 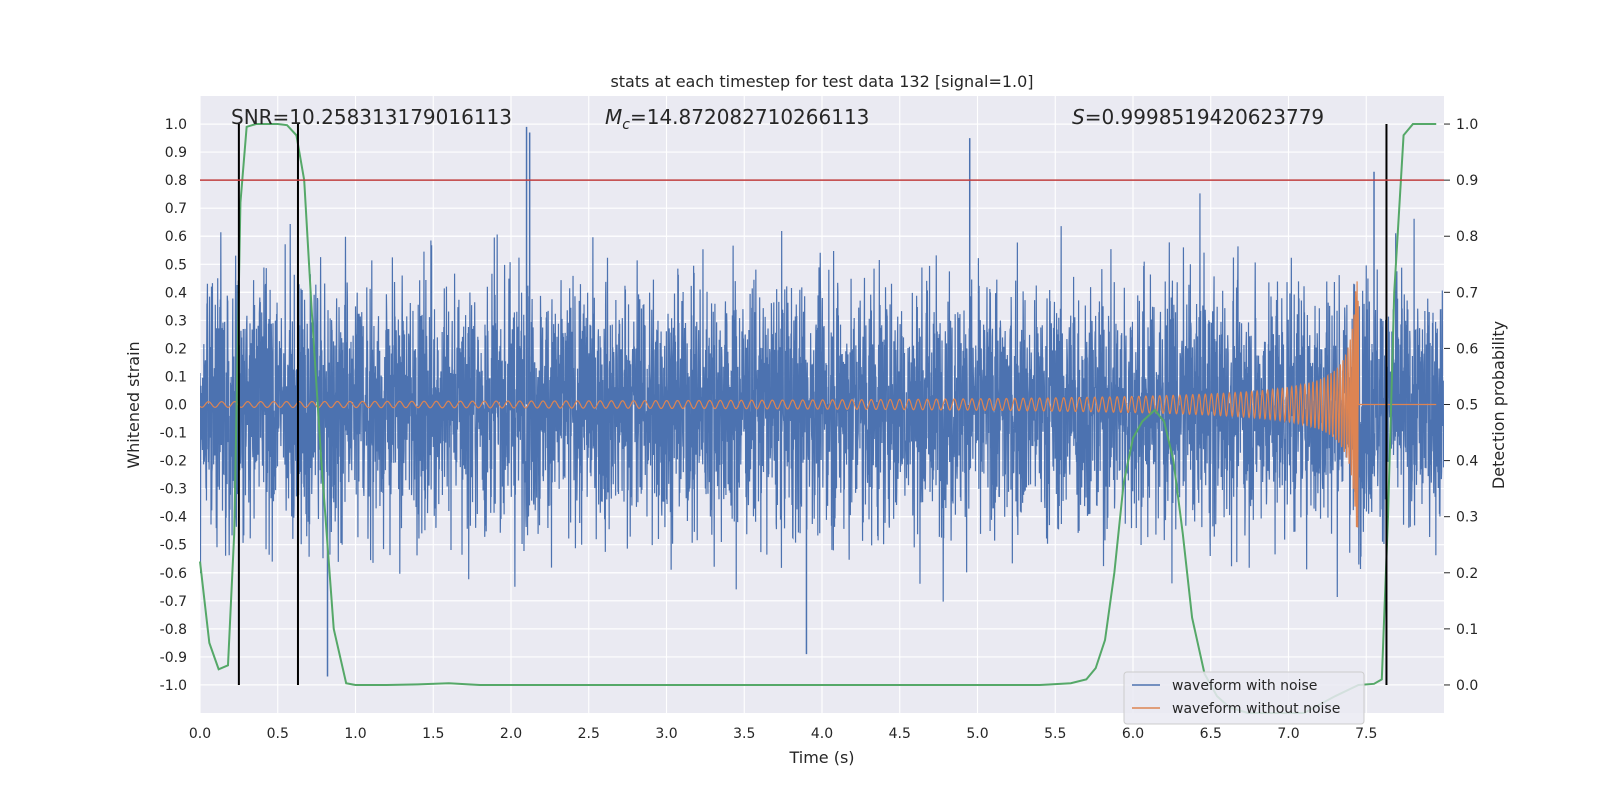 What do you see at coordinates (200, 734) in the screenshot?
I see `x-tick-label: 0.0` at bounding box center [200, 734].